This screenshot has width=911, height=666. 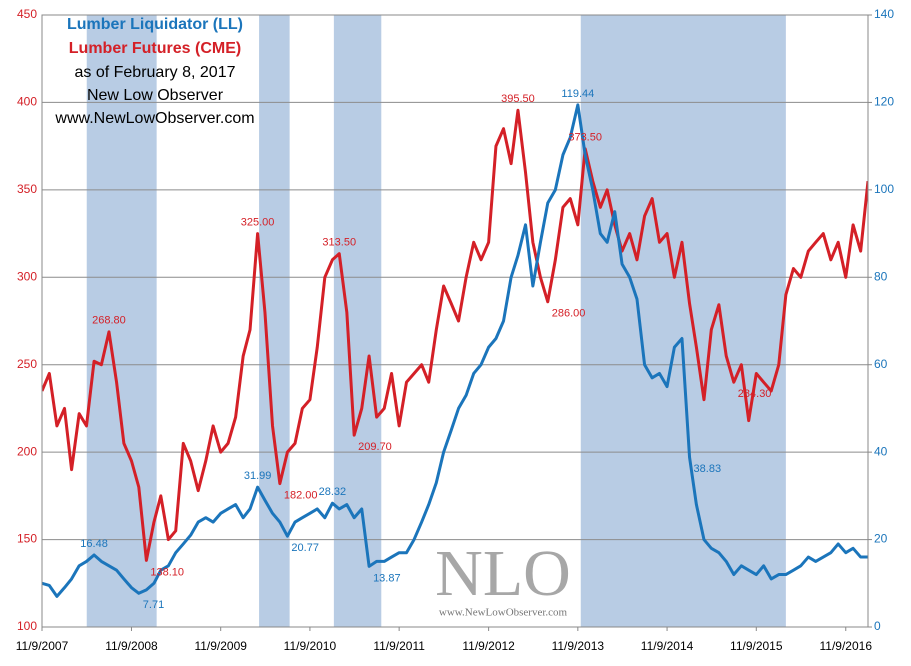 What do you see at coordinates (27, 451) in the screenshot?
I see `y-tick-label: 200` at bounding box center [27, 451].